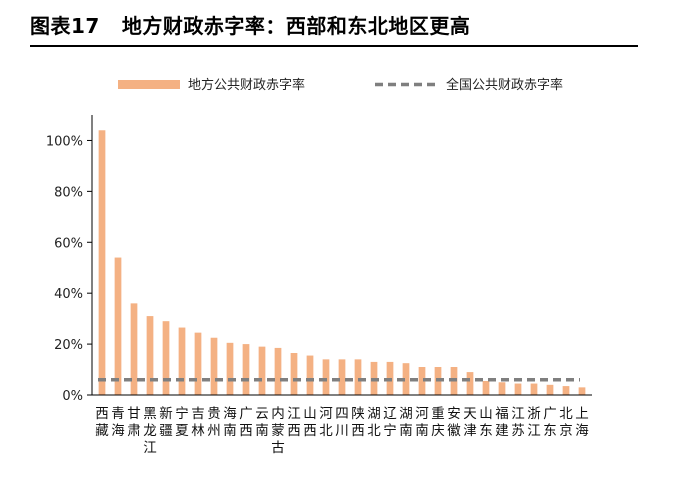  I want to click on figure-number: 图表17, so click(65, 26).